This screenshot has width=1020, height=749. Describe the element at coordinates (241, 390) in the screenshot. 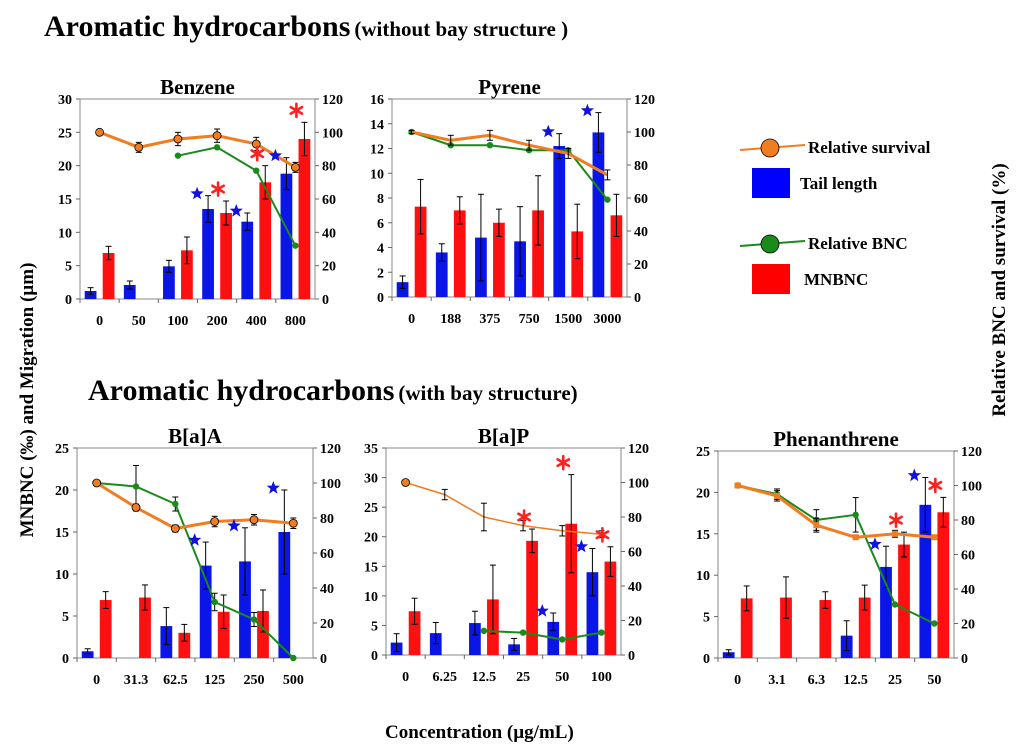

I see `heading-with-bay-main: Aromatic hydrocarbons` at that location.